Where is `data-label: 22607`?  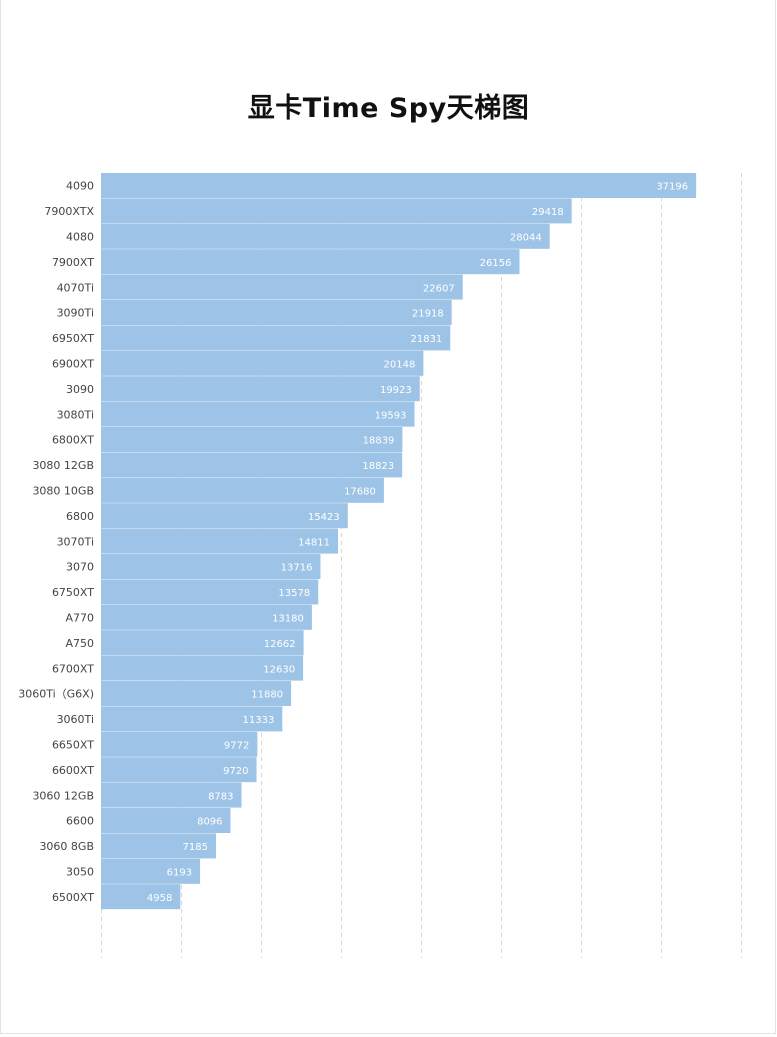 data-label: 22607 is located at coordinates (439, 288).